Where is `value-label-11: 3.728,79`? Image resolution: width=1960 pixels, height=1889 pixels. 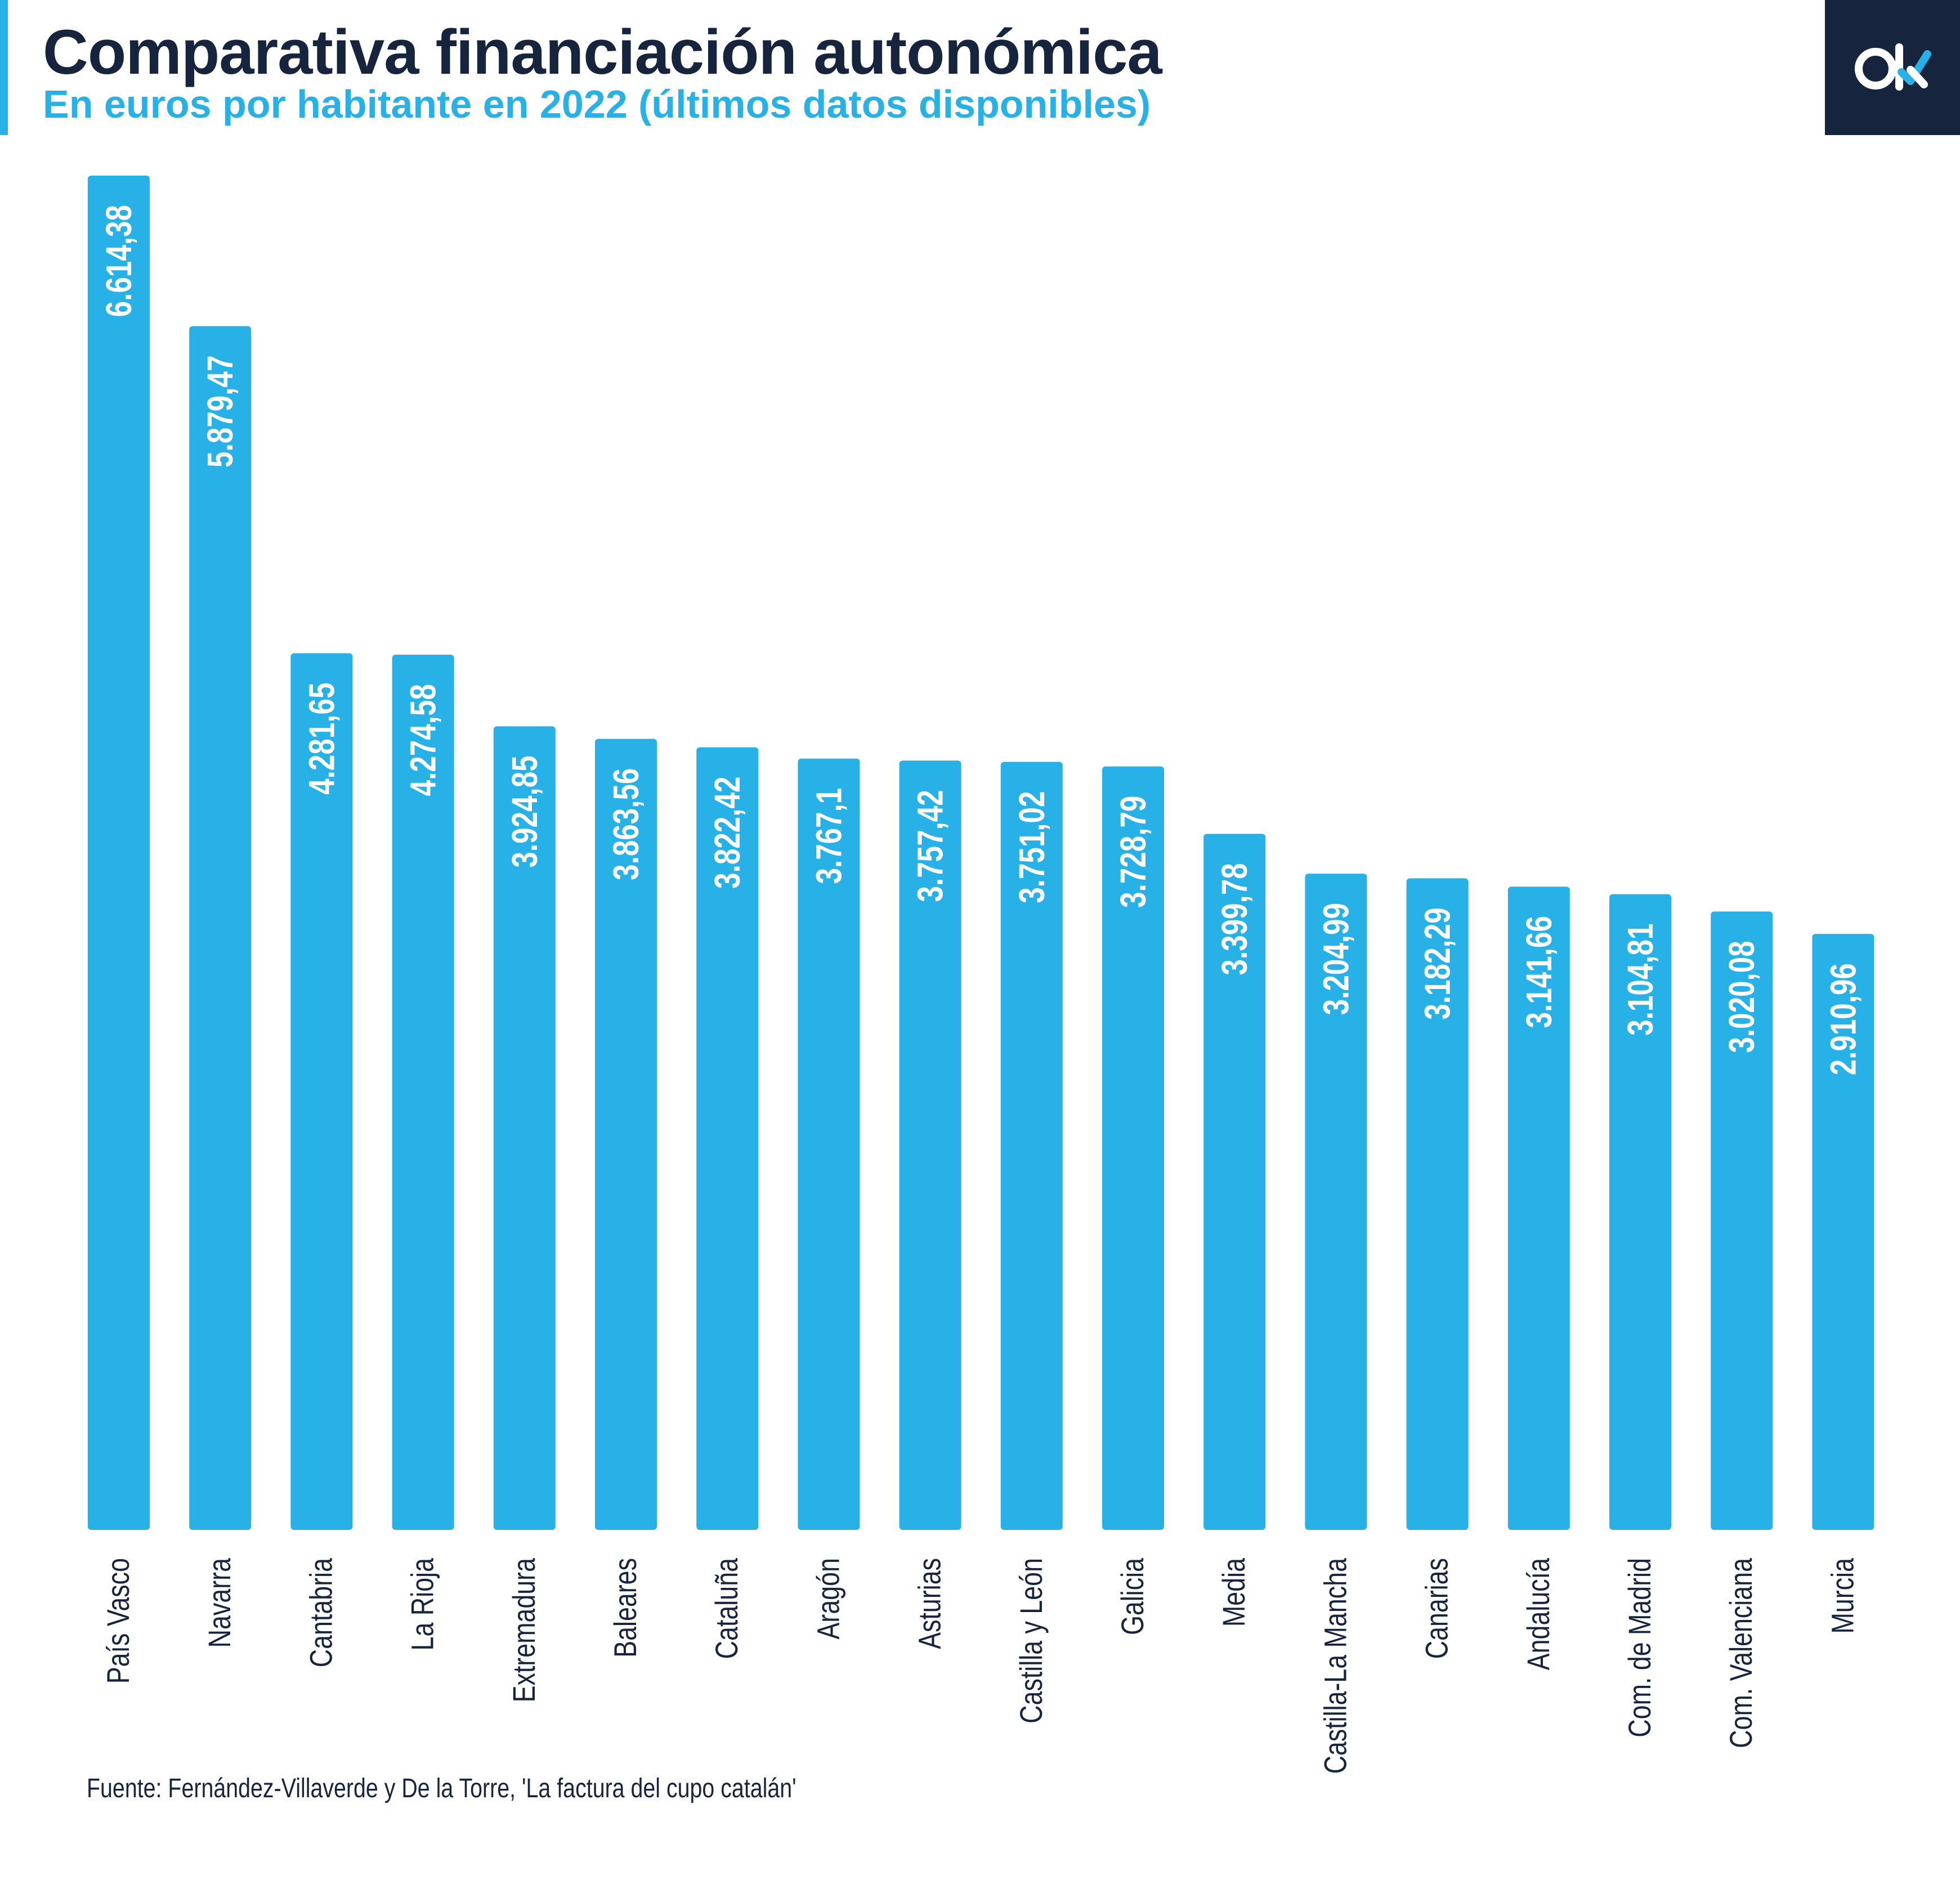 value-label-11: 3.728,79 is located at coordinates (1134, 852).